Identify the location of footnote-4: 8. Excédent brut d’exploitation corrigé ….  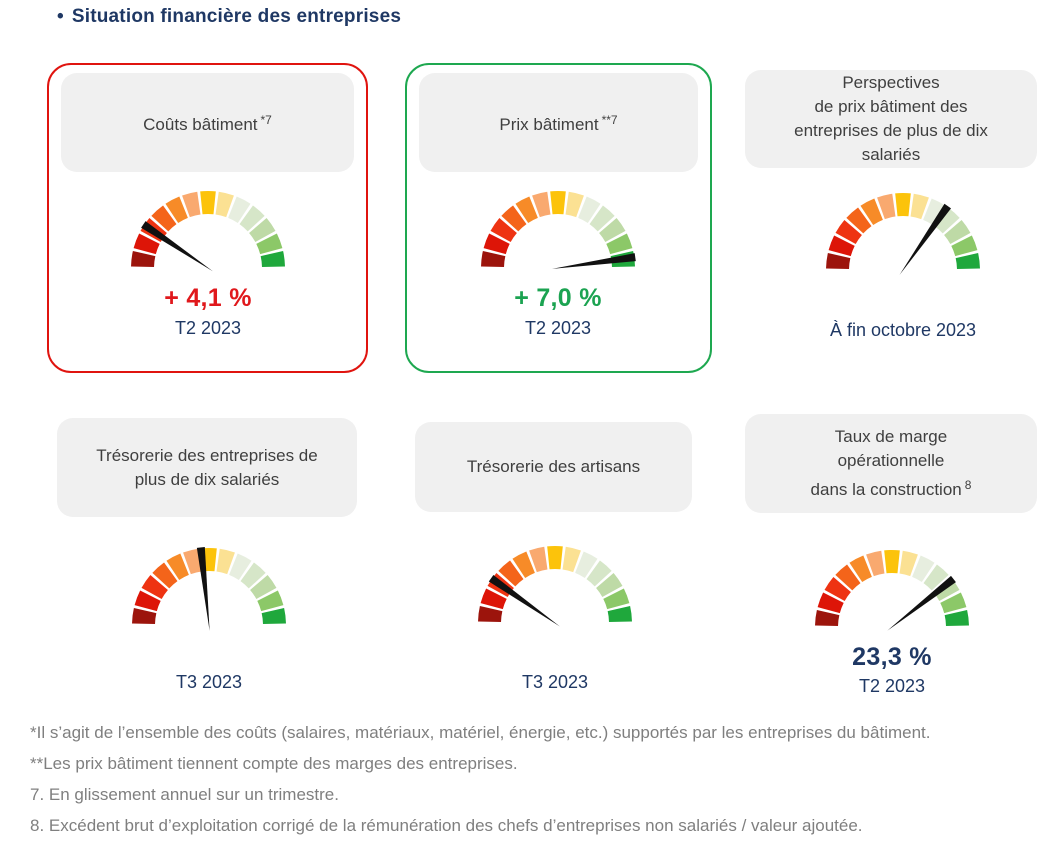
(446, 825).